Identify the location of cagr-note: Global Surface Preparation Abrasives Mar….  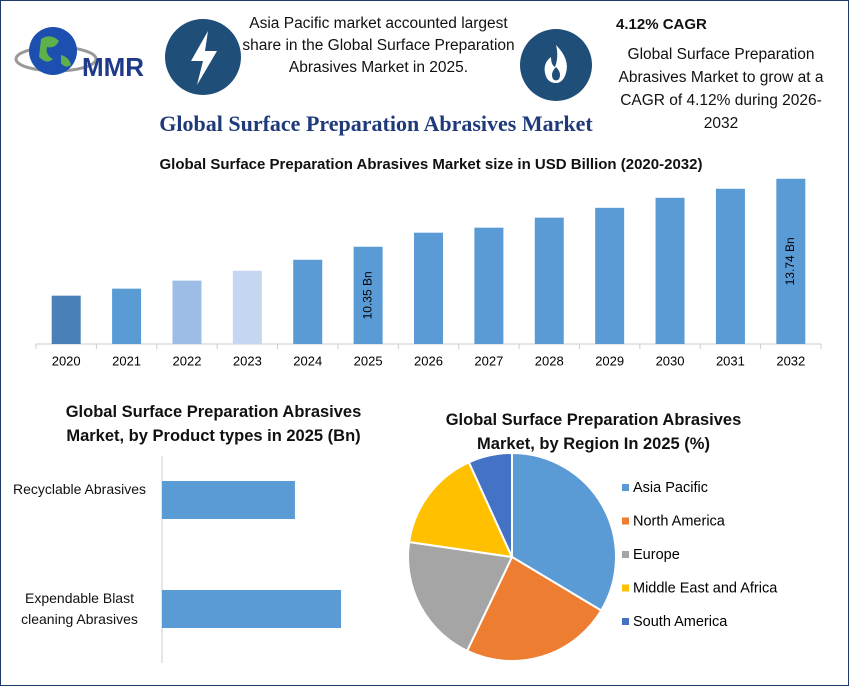
(721, 89).